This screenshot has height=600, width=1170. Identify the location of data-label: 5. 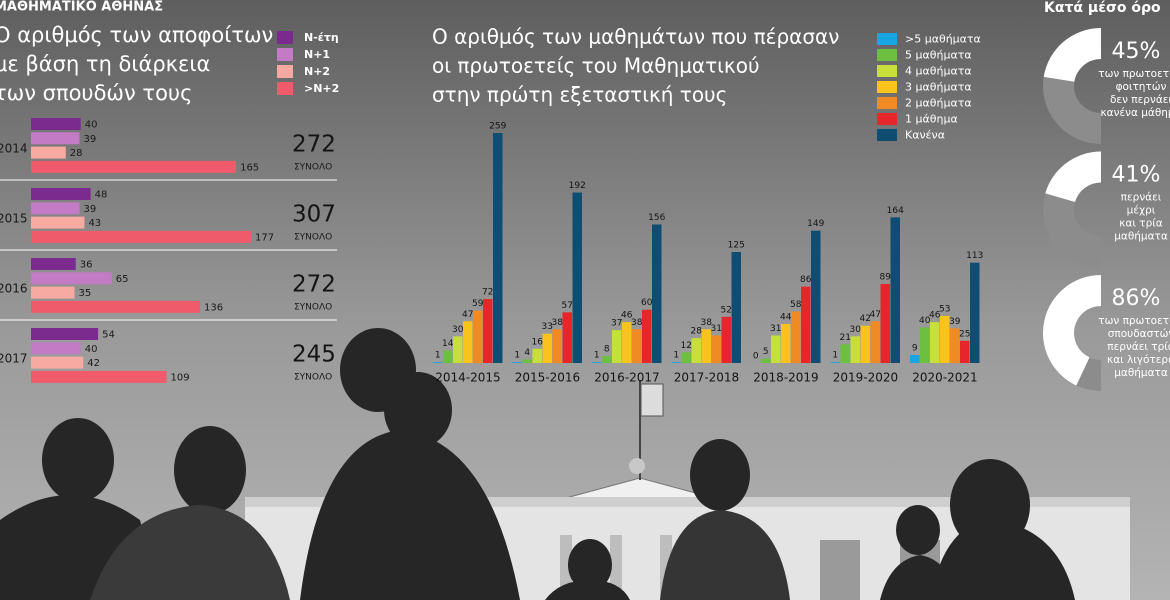
(766, 352).